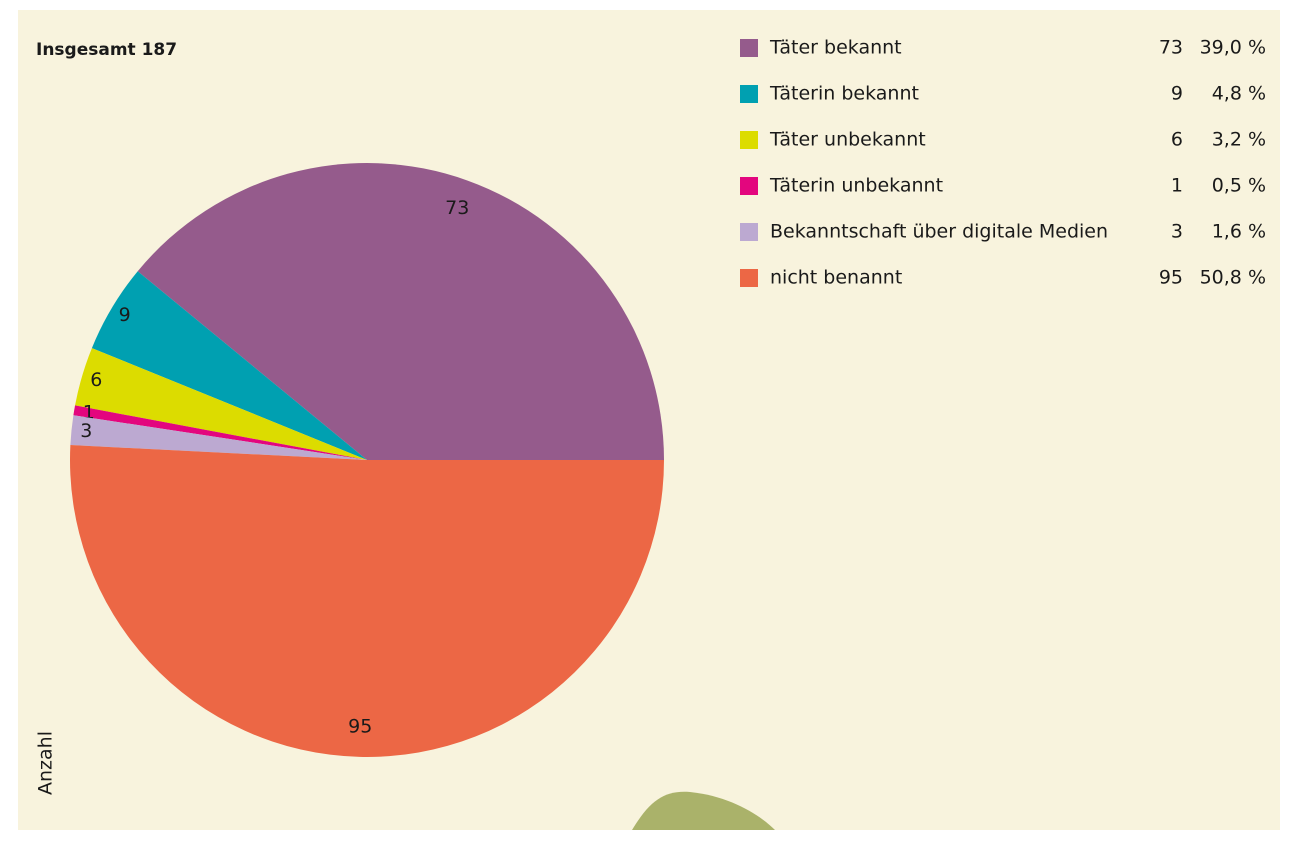 The height and width of the screenshot is (841, 1292). What do you see at coordinates (106, 50) in the screenshot?
I see `chart-title: Insgesamt 187` at bounding box center [106, 50].